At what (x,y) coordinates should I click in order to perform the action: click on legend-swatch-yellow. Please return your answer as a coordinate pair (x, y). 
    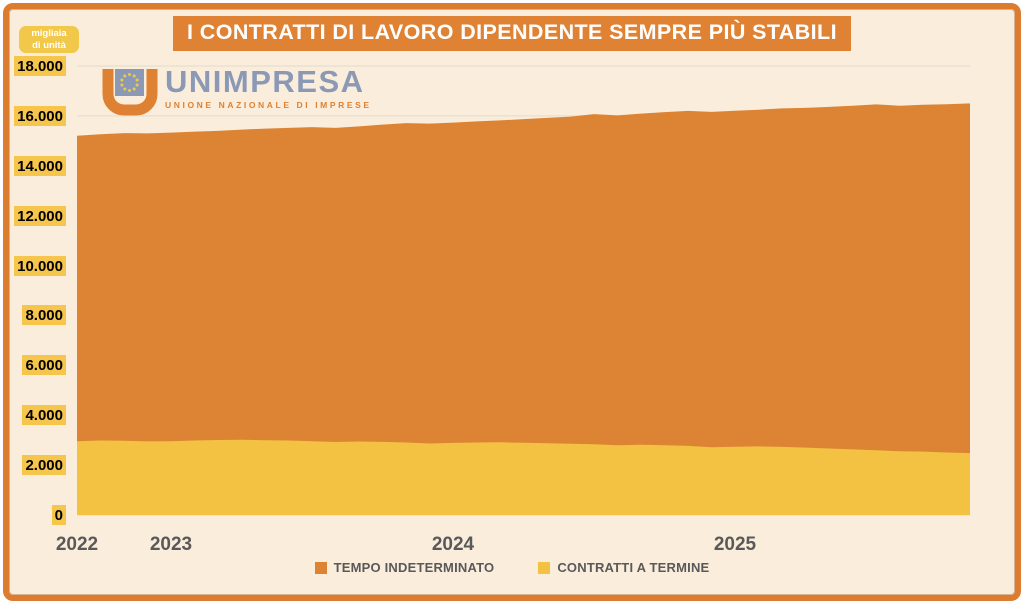
    Looking at the image, I should click on (544, 567).